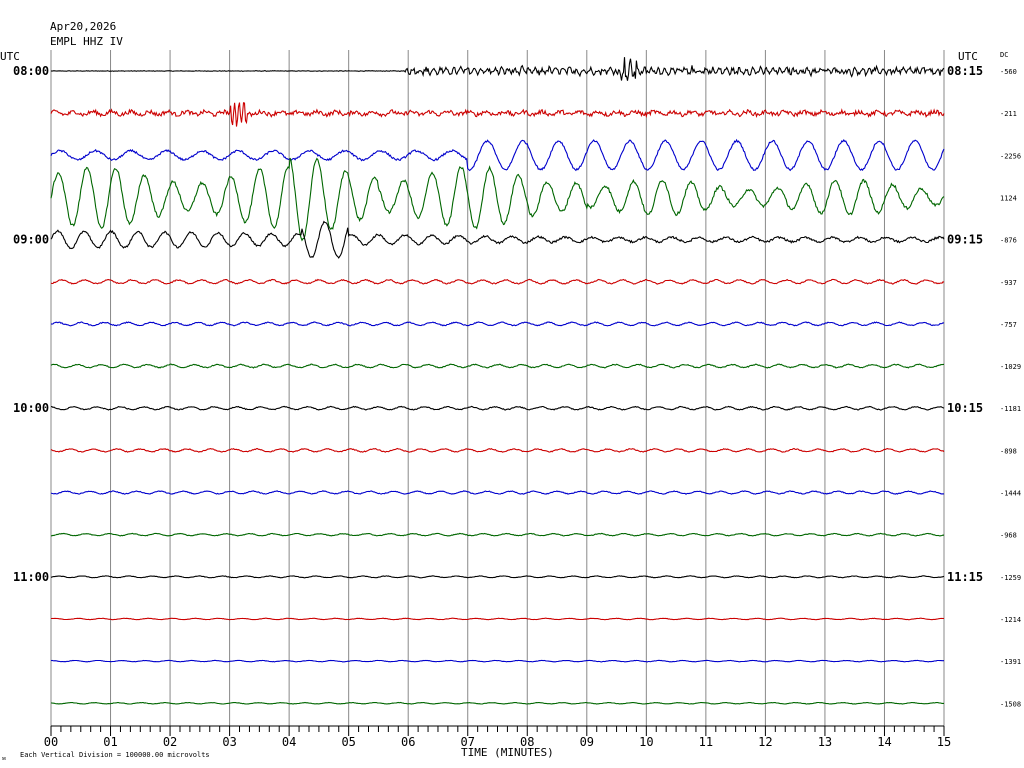 The image size is (1024, 768). What do you see at coordinates (527, 742) in the screenshot?
I see `x-tick-label: 08` at bounding box center [527, 742].